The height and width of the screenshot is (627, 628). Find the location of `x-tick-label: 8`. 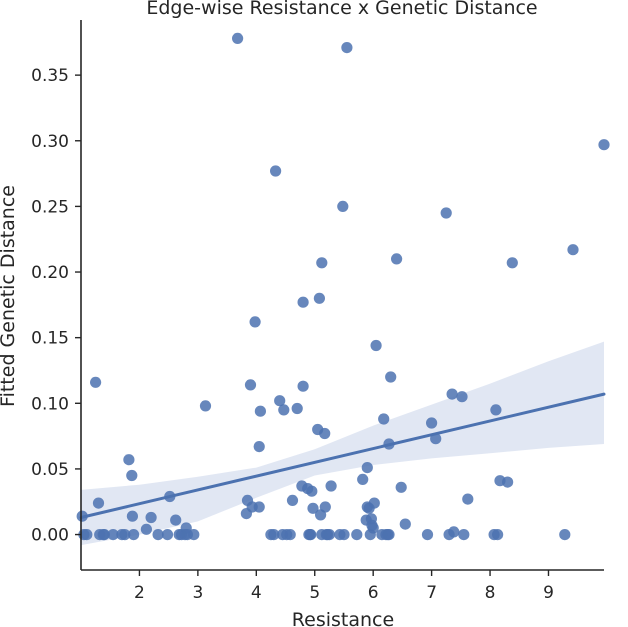

x-tick-label: 8 is located at coordinates (490, 593).